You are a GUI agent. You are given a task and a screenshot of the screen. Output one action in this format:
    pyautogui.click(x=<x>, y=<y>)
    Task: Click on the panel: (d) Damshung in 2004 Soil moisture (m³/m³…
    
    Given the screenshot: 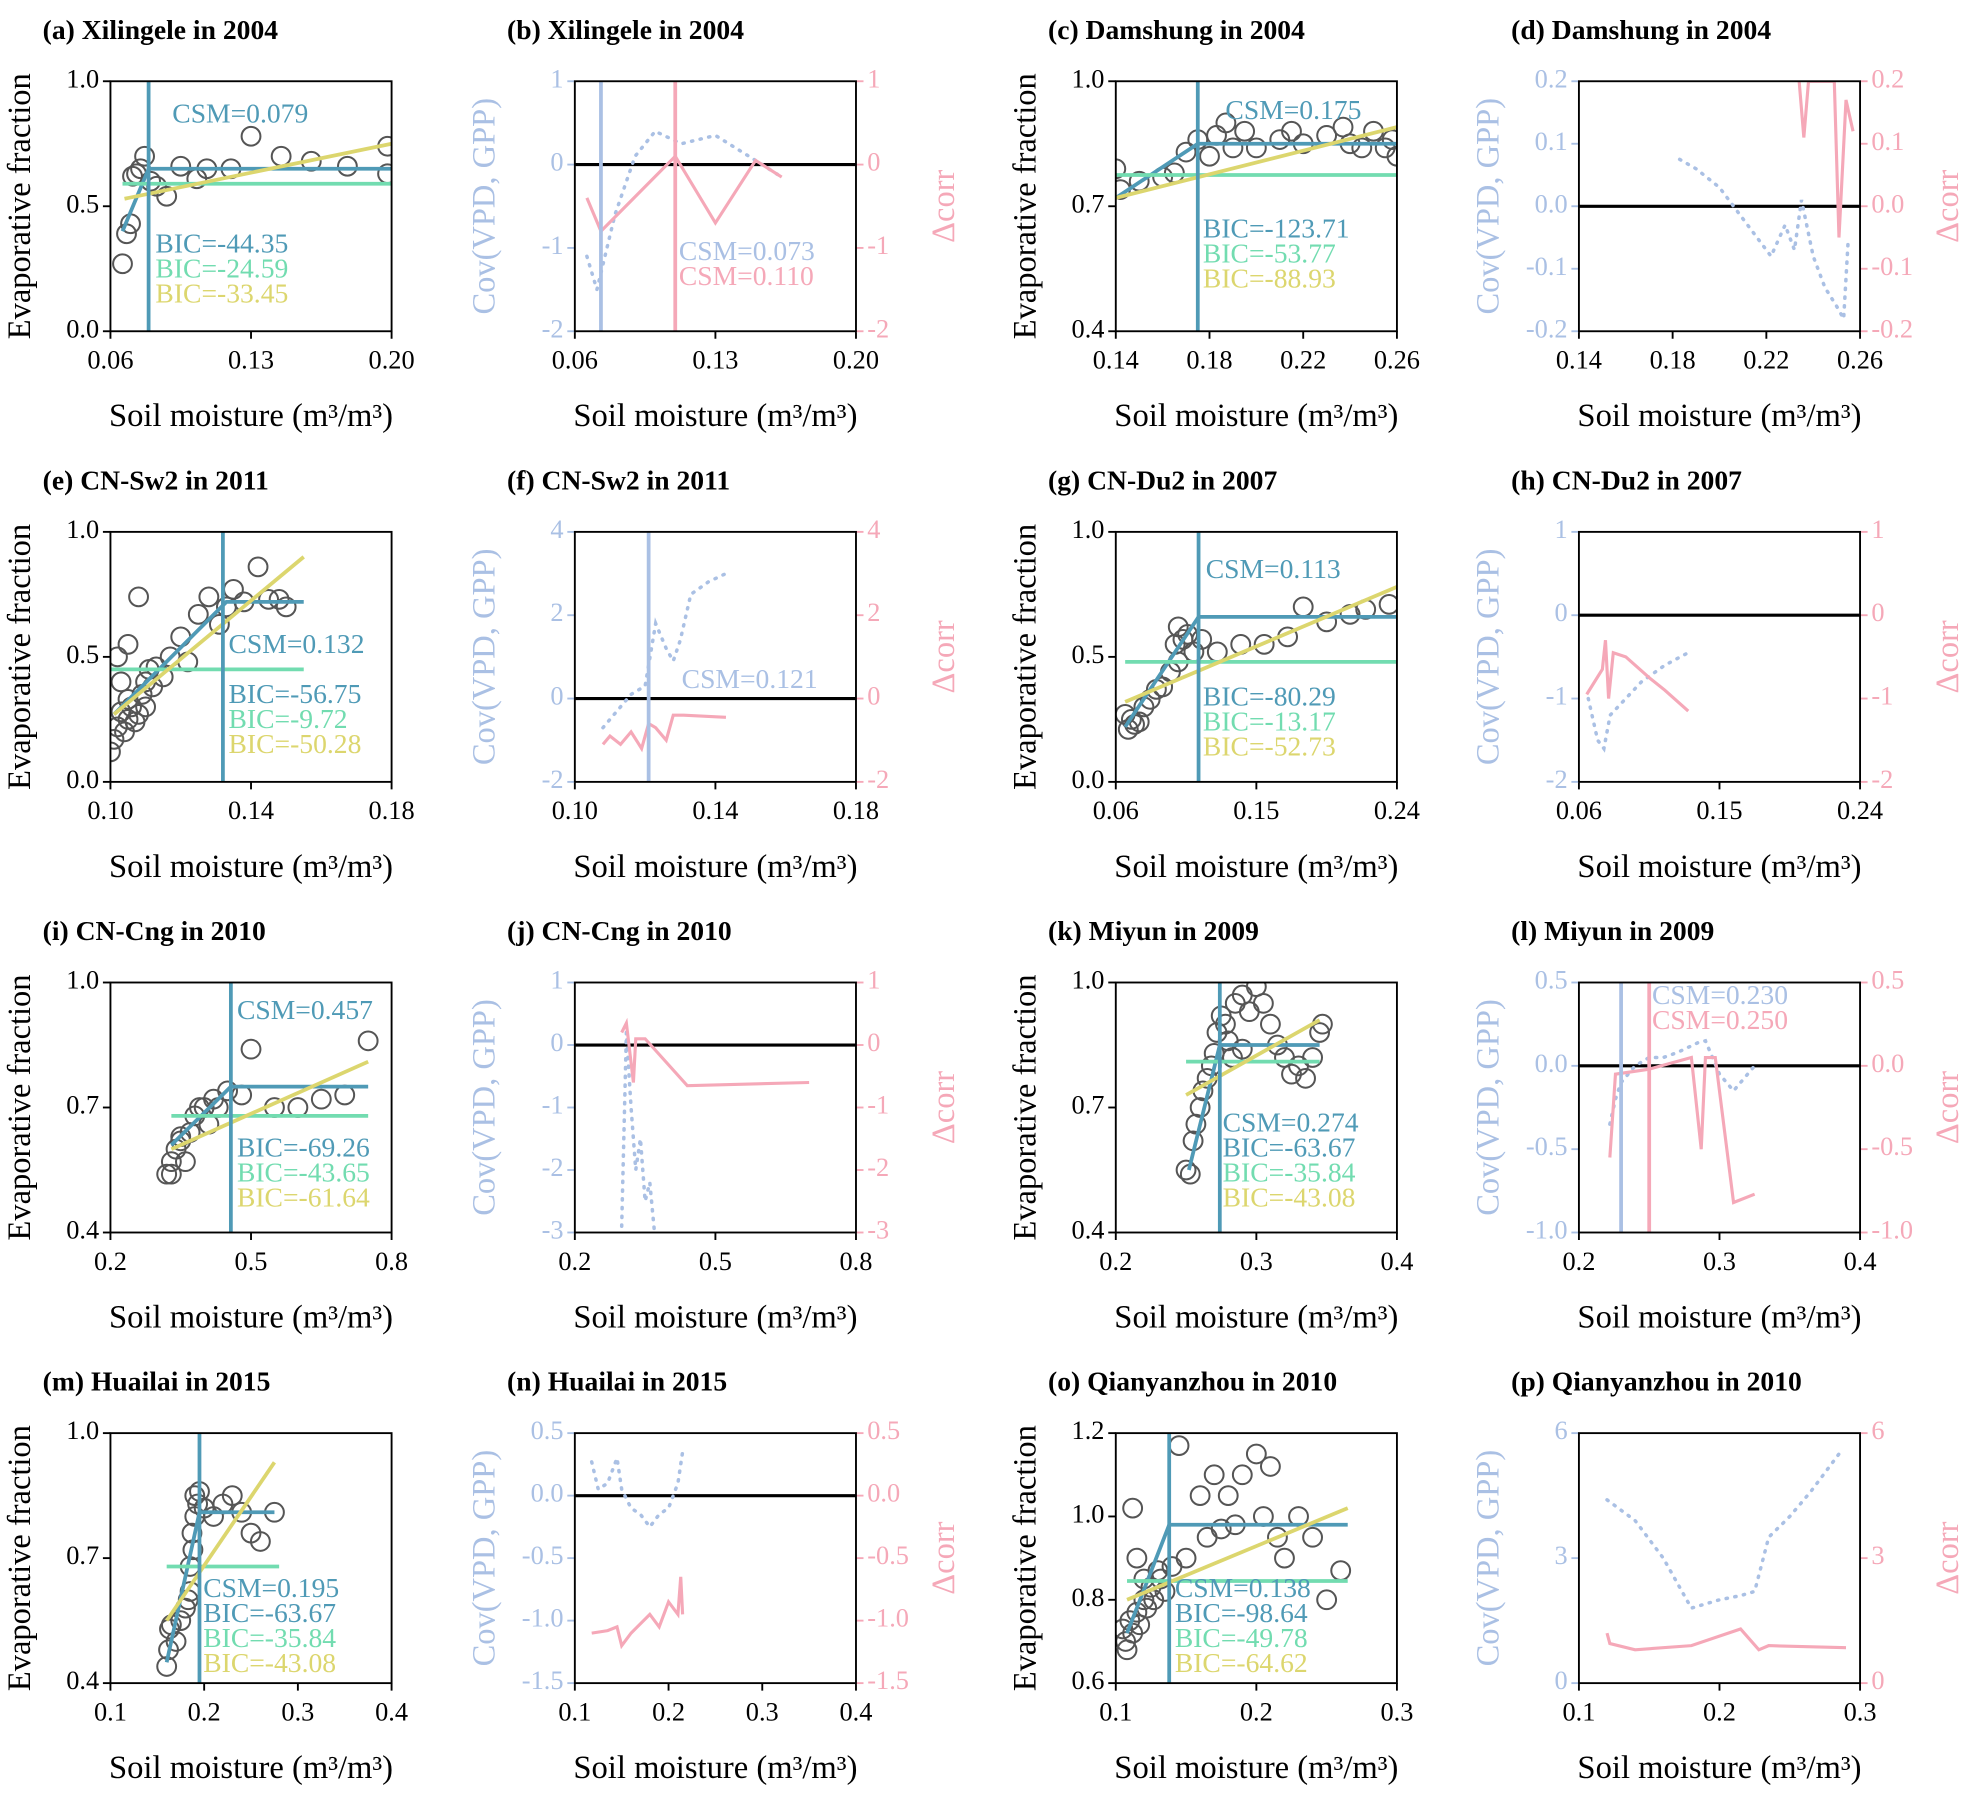 What is the action you would take?
    pyautogui.click(x=1717, y=224)
    